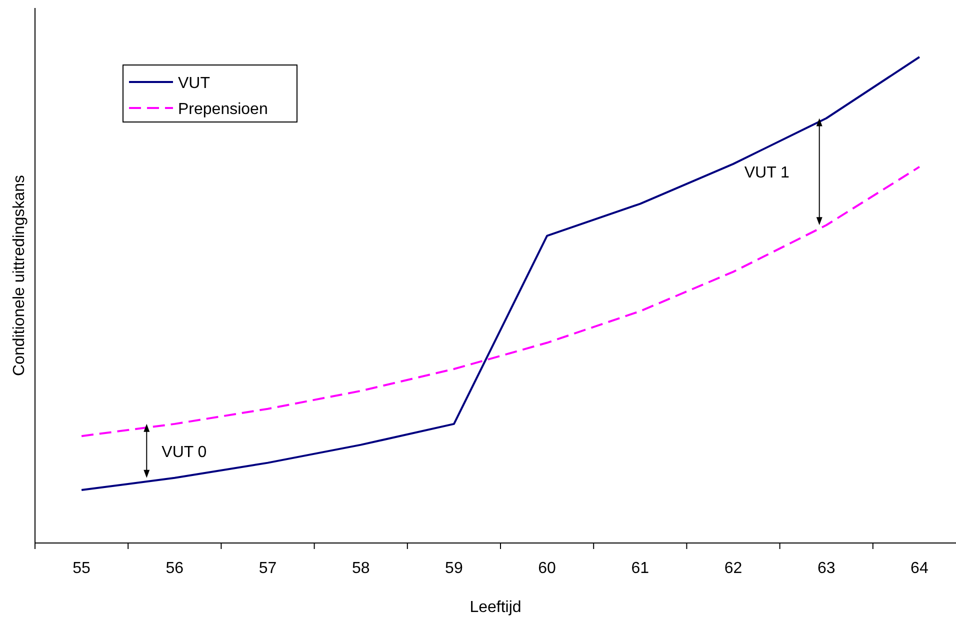  What do you see at coordinates (194, 83) in the screenshot?
I see `legend-label: VUT` at bounding box center [194, 83].